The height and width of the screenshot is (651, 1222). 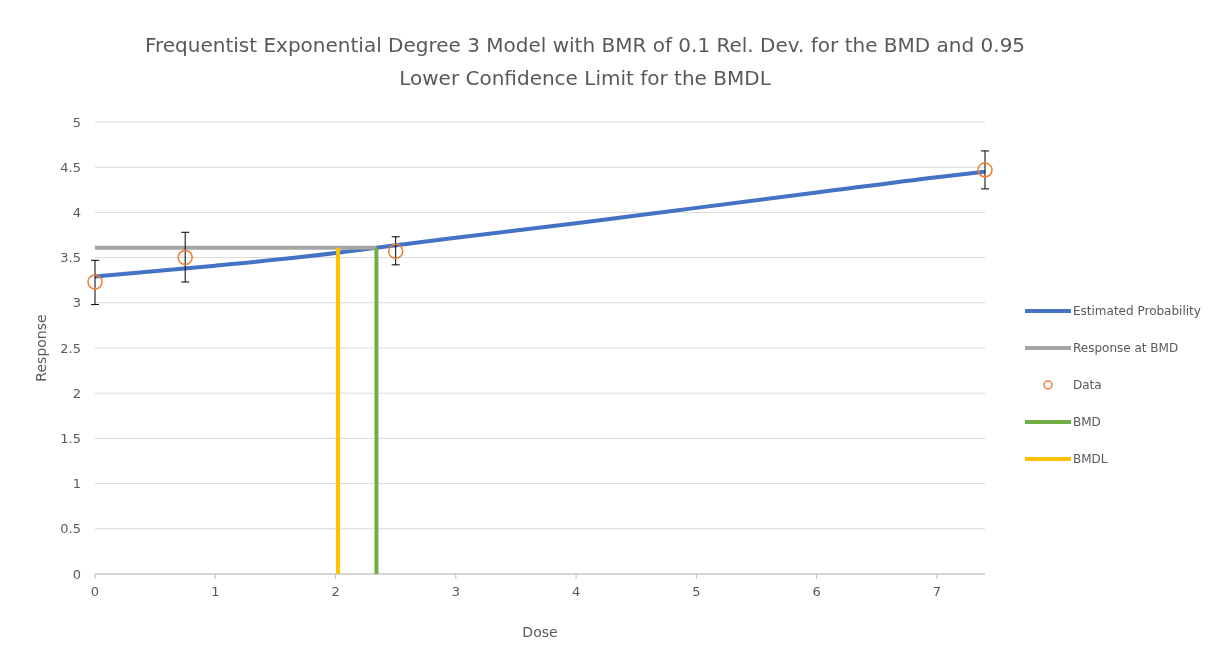 What do you see at coordinates (816, 591) in the screenshot?
I see `x-tick-label: 6` at bounding box center [816, 591].